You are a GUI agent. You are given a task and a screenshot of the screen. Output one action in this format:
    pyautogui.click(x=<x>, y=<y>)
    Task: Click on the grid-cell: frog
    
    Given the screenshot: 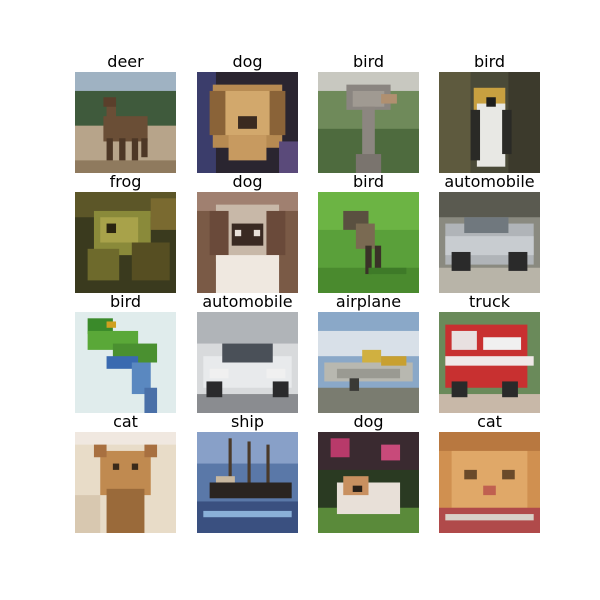 What is the action you would take?
    pyautogui.click(x=125, y=232)
    